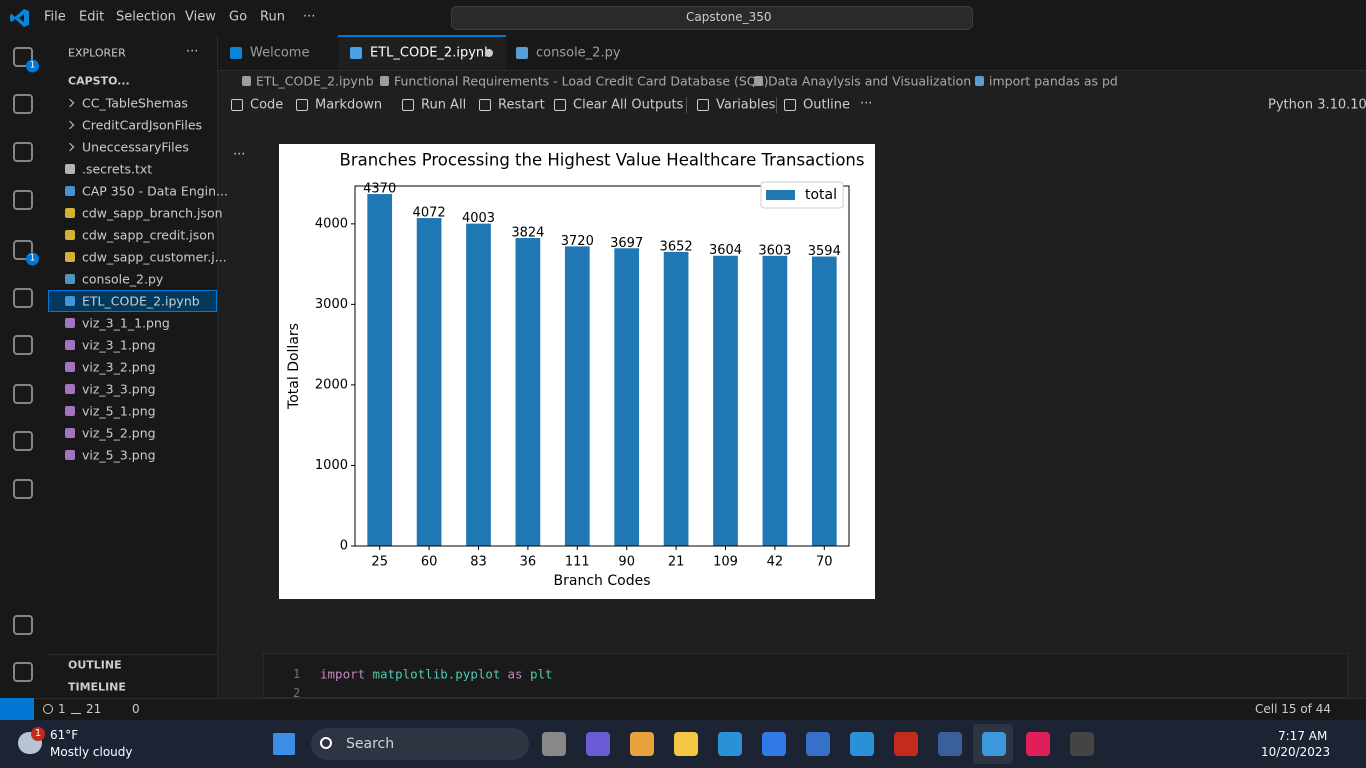 This screenshot has height=768, width=1366. Describe the element at coordinates (117, 169) in the screenshot. I see `explorer-item: .secrets.txt` at that location.